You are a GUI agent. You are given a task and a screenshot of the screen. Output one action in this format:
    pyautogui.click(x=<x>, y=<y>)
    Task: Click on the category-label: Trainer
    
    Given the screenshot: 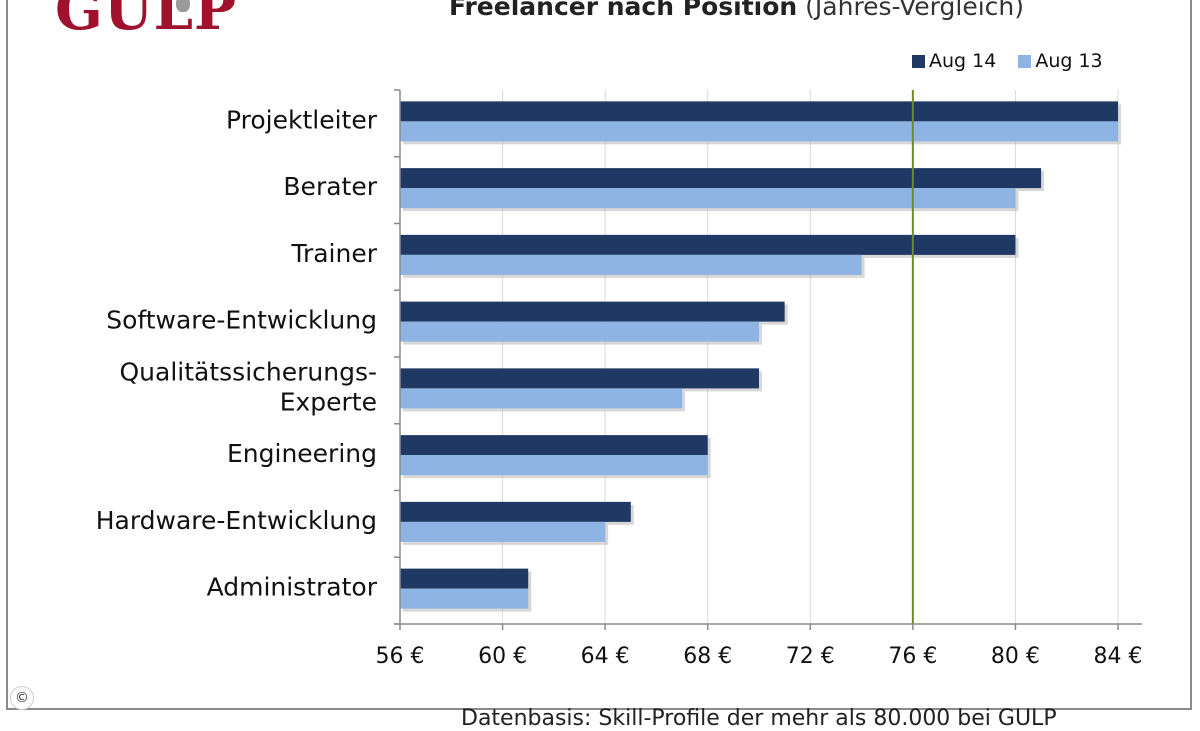 What is the action you would take?
    pyautogui.click(x=333, y=253)
    